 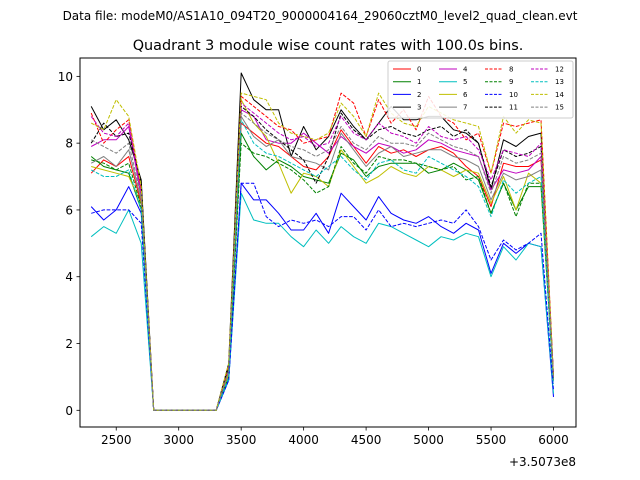 What do you see at coordinates (419, 70) in the screenshot?
I see `legend-label-0: 0` at bounding box center [419, 70].